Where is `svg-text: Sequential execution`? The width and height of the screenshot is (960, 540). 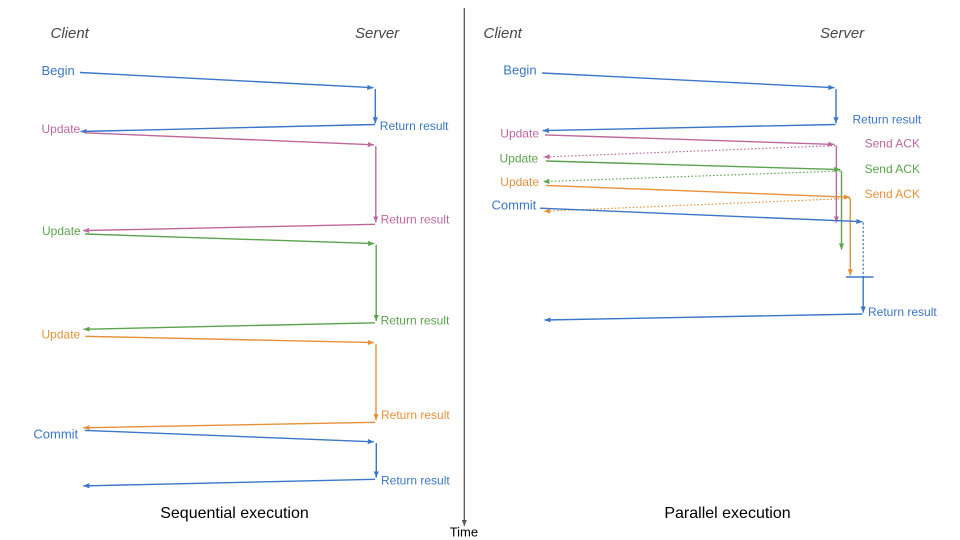 svg-text: Sequential execution is located at coordinates (234, 513).